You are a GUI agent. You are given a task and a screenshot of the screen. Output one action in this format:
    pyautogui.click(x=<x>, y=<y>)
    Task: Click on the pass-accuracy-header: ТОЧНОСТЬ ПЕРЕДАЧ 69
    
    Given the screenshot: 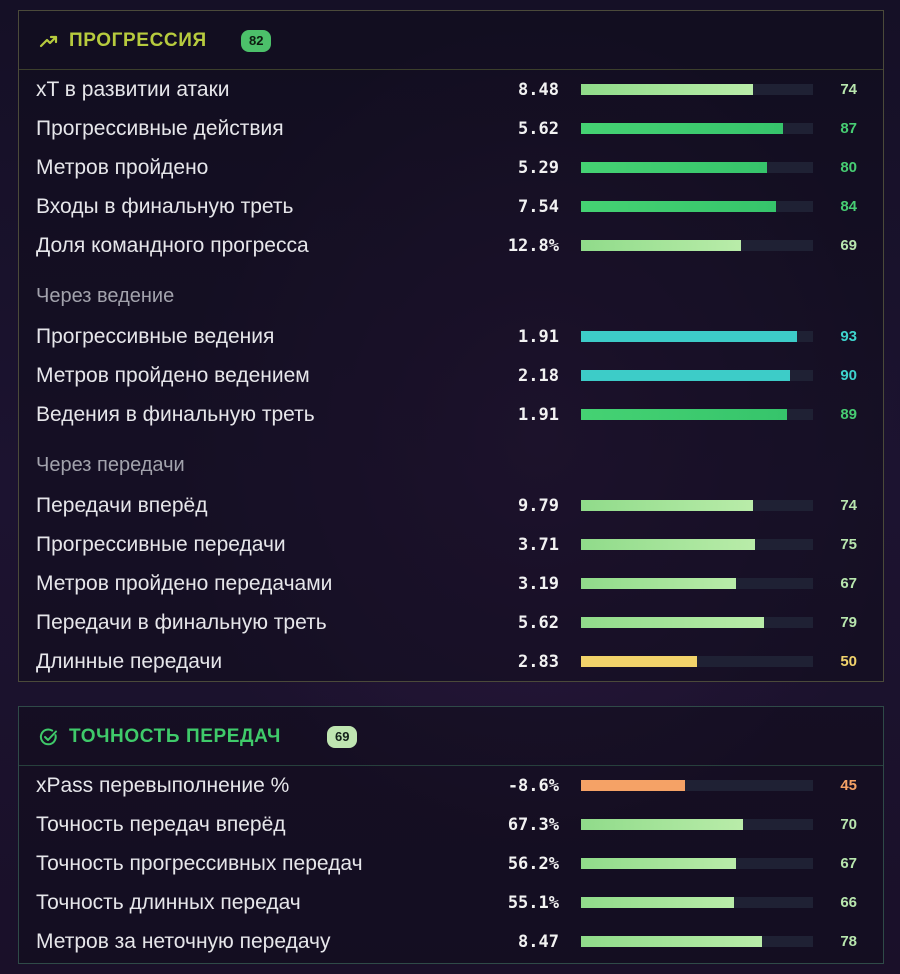 What is the action you would take?
    pyautogui.click(x=451, y=736)
    